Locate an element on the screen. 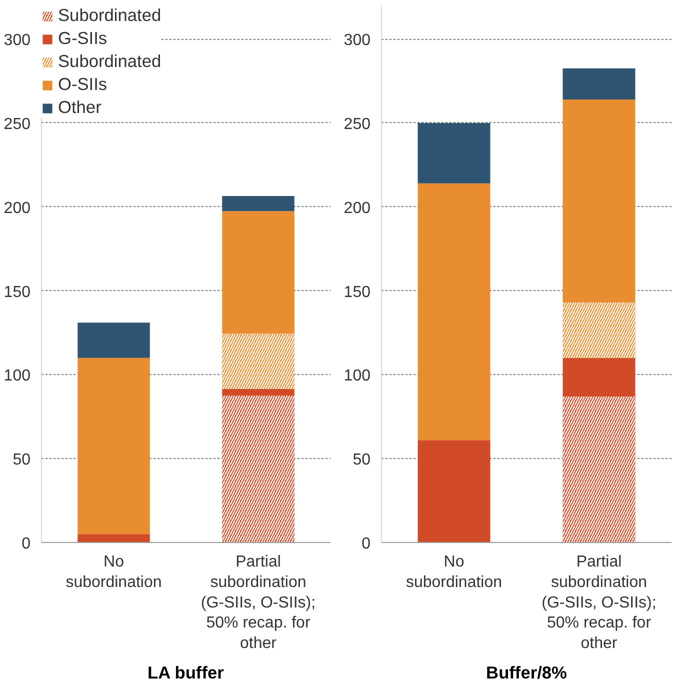 This screenshot has width=681, height=687. legend-label: G-SIIs is located at coordinates (83, 38).